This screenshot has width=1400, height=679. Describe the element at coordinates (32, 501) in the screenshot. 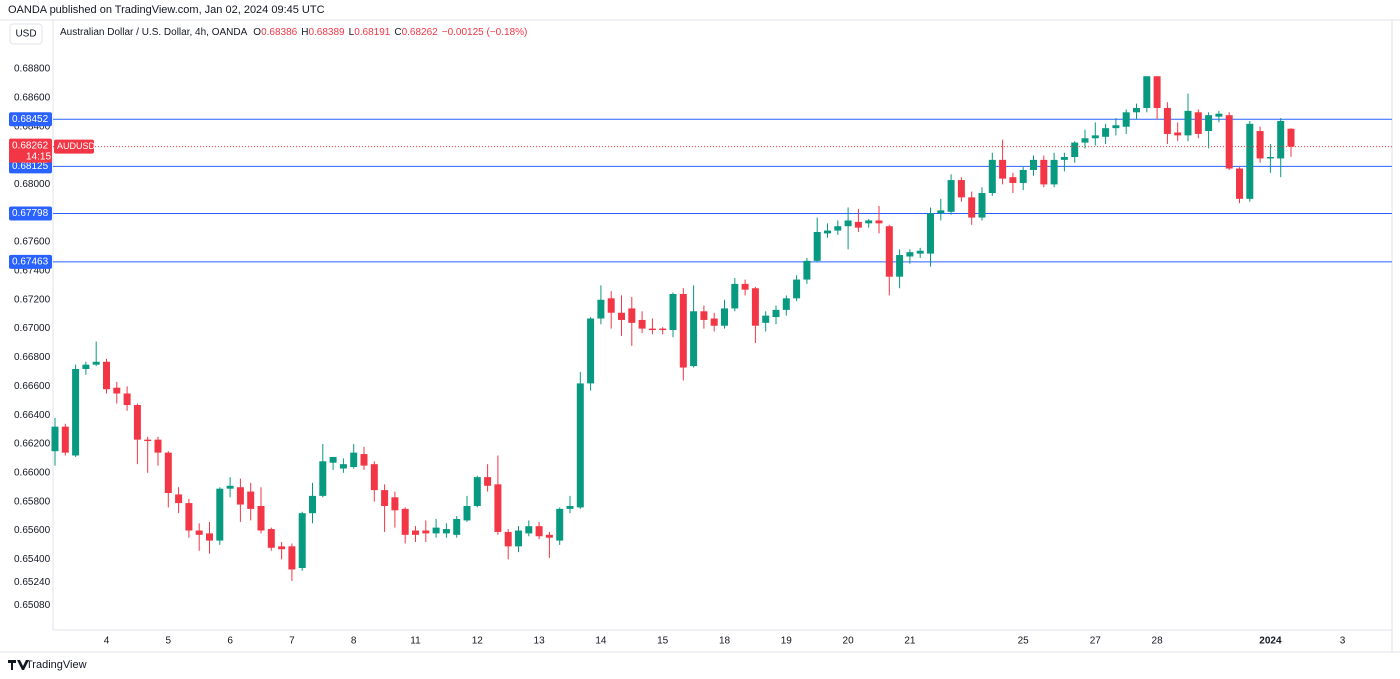

I see `y-tick-label: 0.65800` at that location.